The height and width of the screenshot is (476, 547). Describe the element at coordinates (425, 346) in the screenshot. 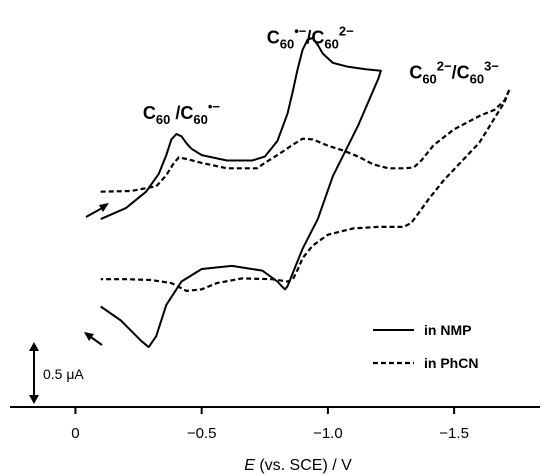

I see `legend: in NMP in PhCN` at that location.